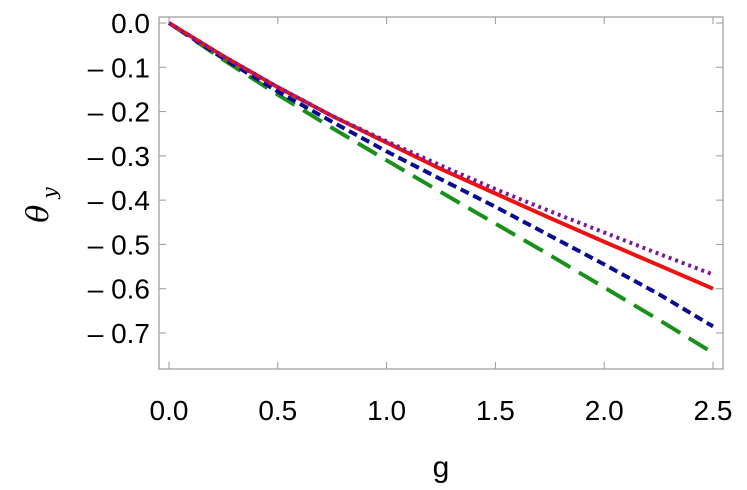 This screenshot has width=747, height=490. I want to click on y-tick-label: – 0.7, so click(119, 333).